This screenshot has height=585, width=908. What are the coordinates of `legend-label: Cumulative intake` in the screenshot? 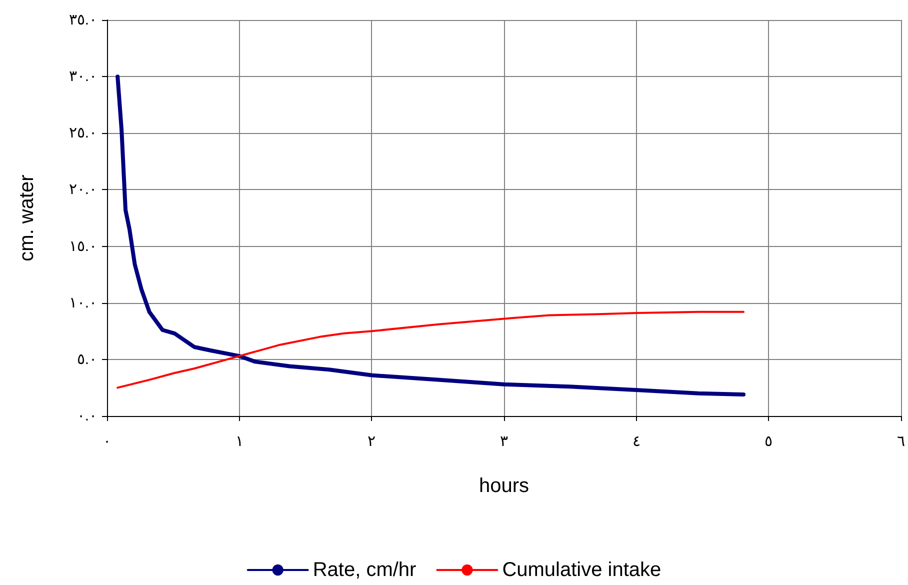 It's located at (582, 570).